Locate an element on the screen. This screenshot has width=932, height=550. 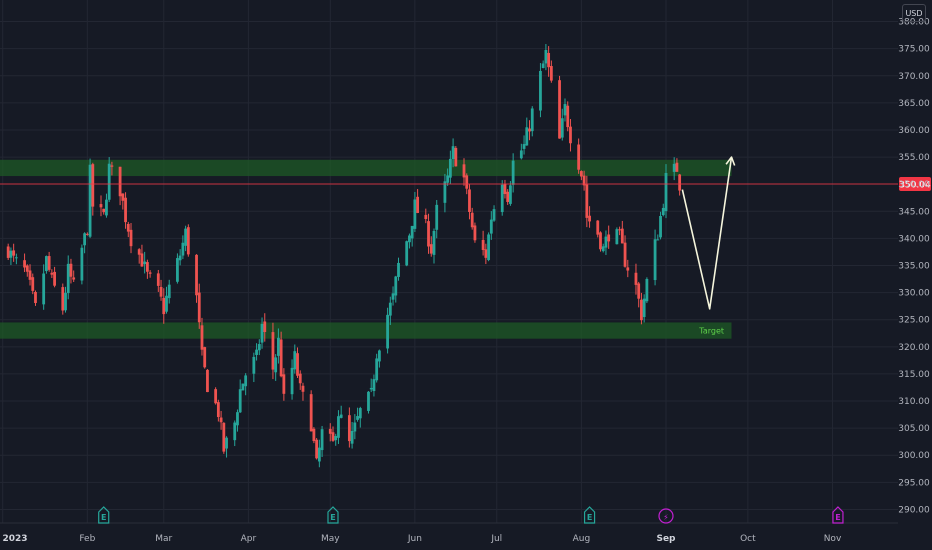
y-tick-label: 305.00 is located at coordinates (914, 429).